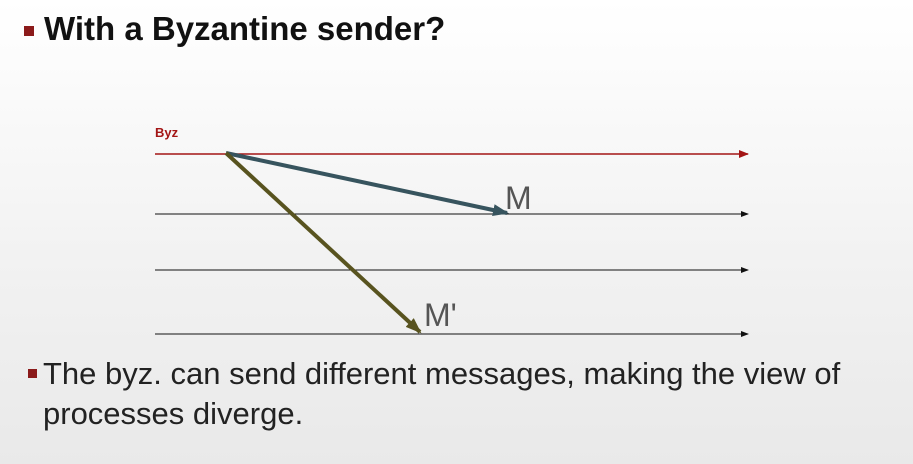 The width and height of the screenshot is (913, 464). I want to click on message-m-label: M, so click(518, 198).